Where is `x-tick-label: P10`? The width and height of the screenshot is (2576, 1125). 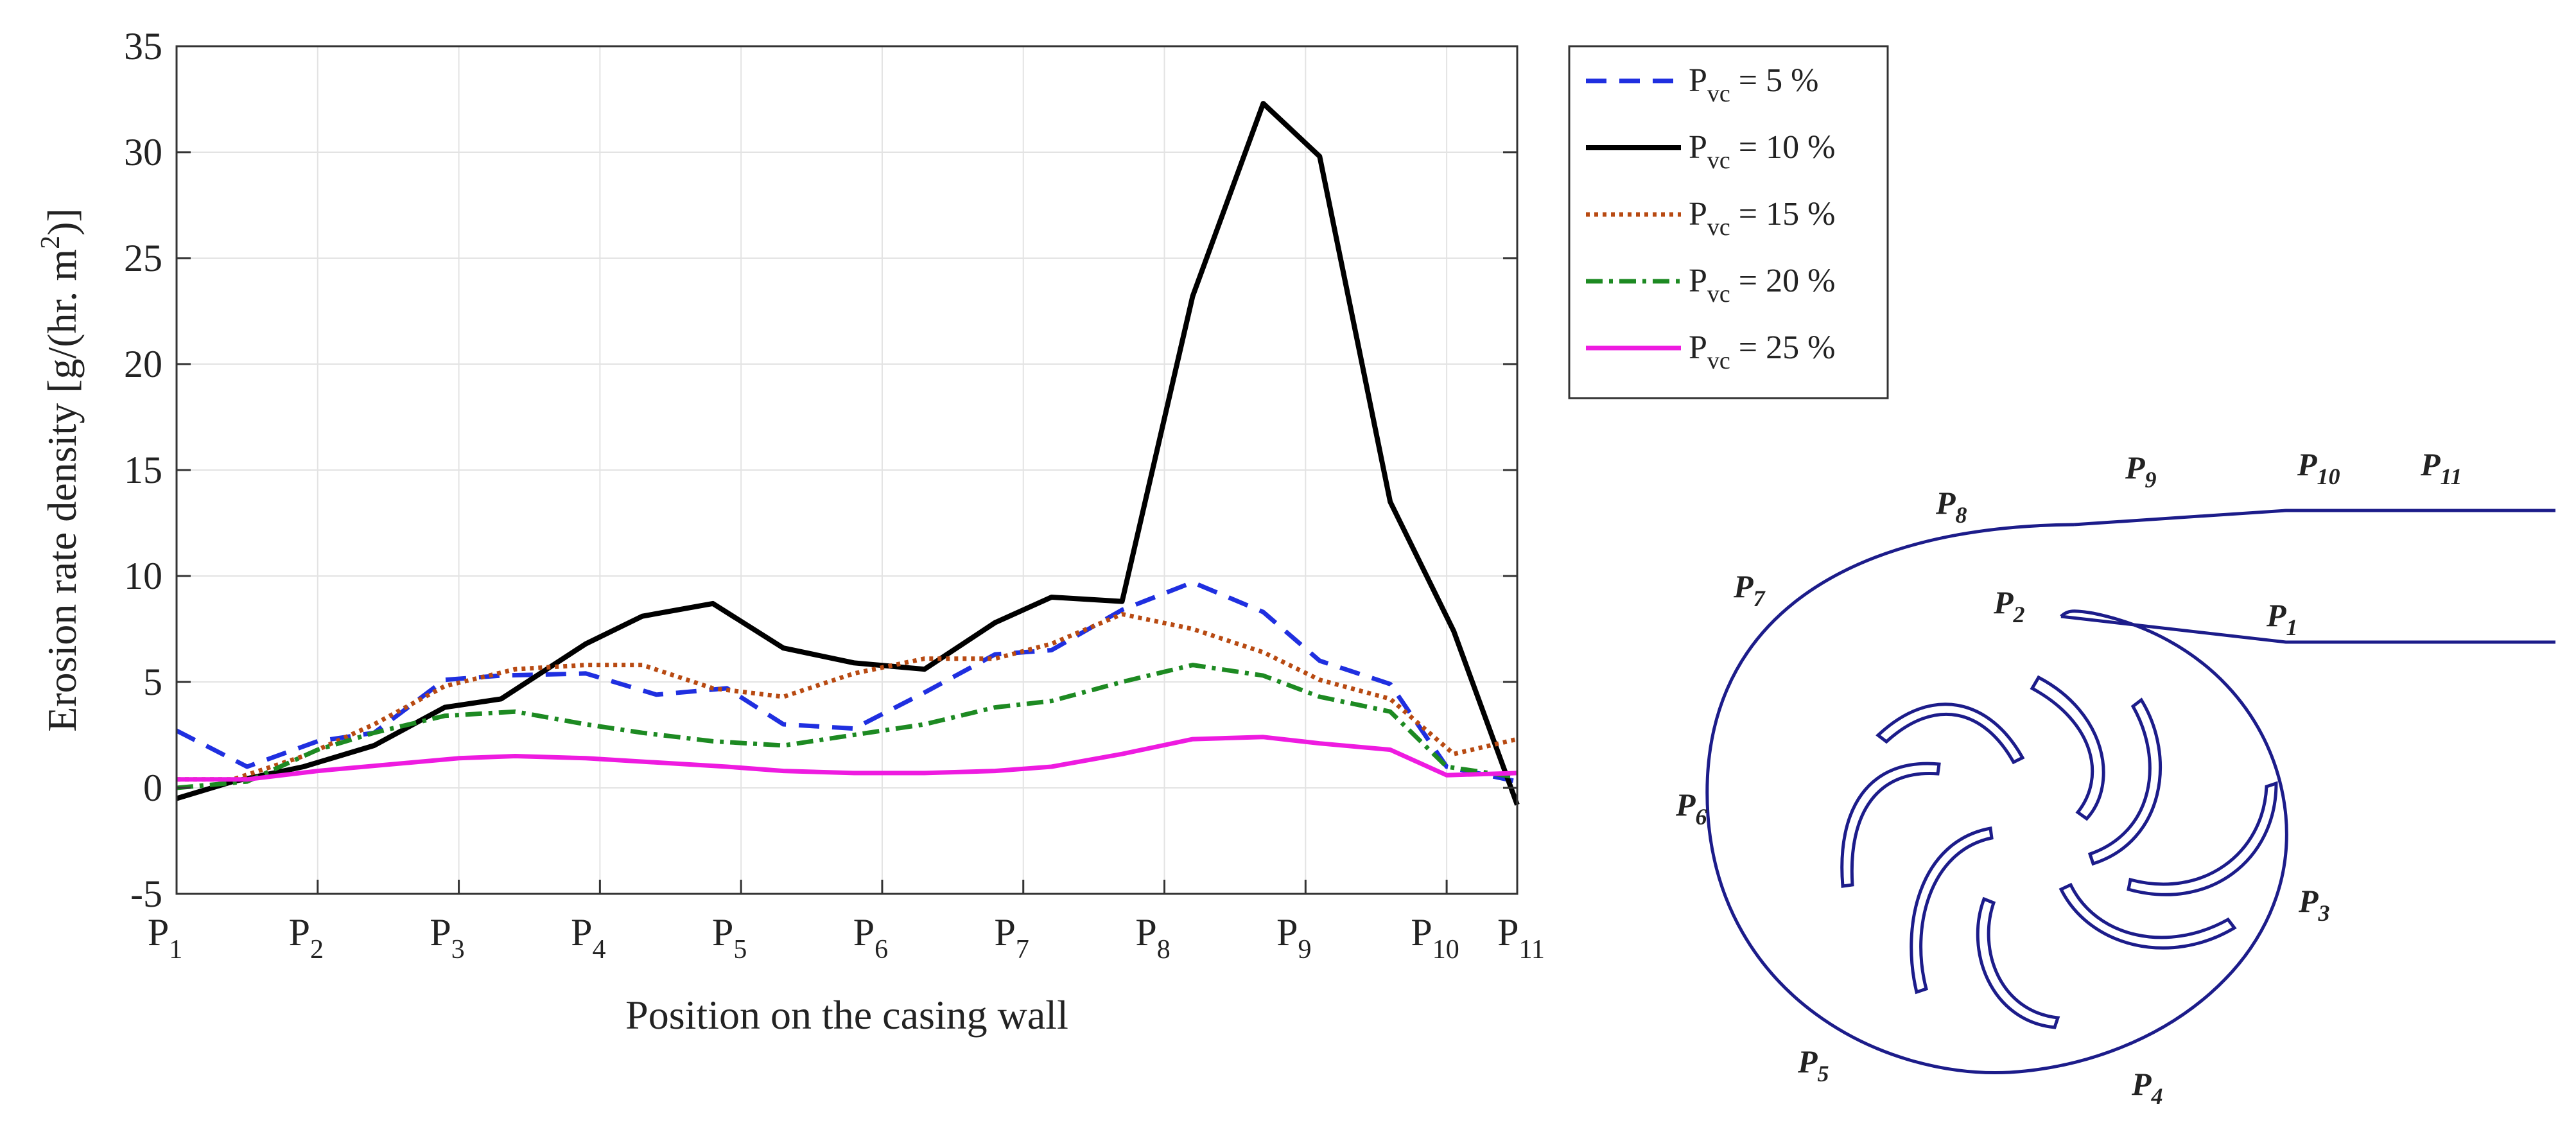
x-tick-label: P10 is located at coordinates (1435, 937).